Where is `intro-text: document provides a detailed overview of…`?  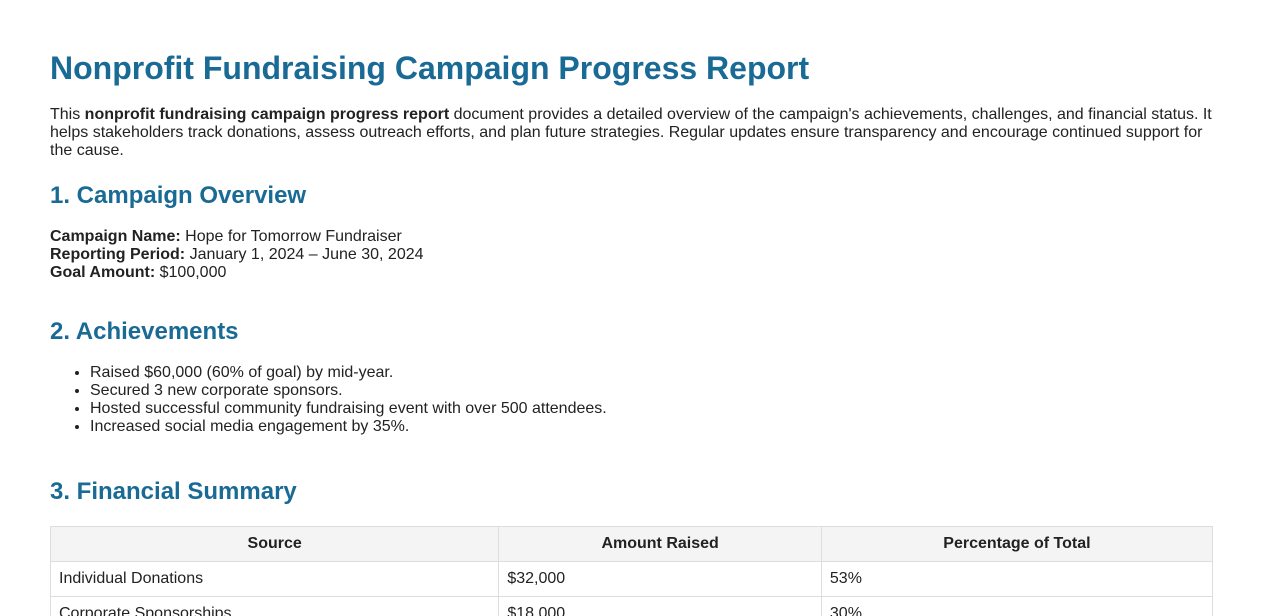
intro-text: document provides a detailed overview of… is located at coordinates (631, 132).